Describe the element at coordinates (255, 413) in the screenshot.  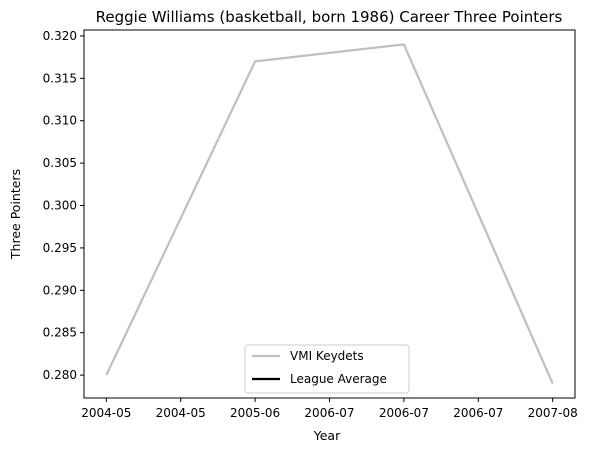
I see `x-tick-label: 2005-06` at that location.